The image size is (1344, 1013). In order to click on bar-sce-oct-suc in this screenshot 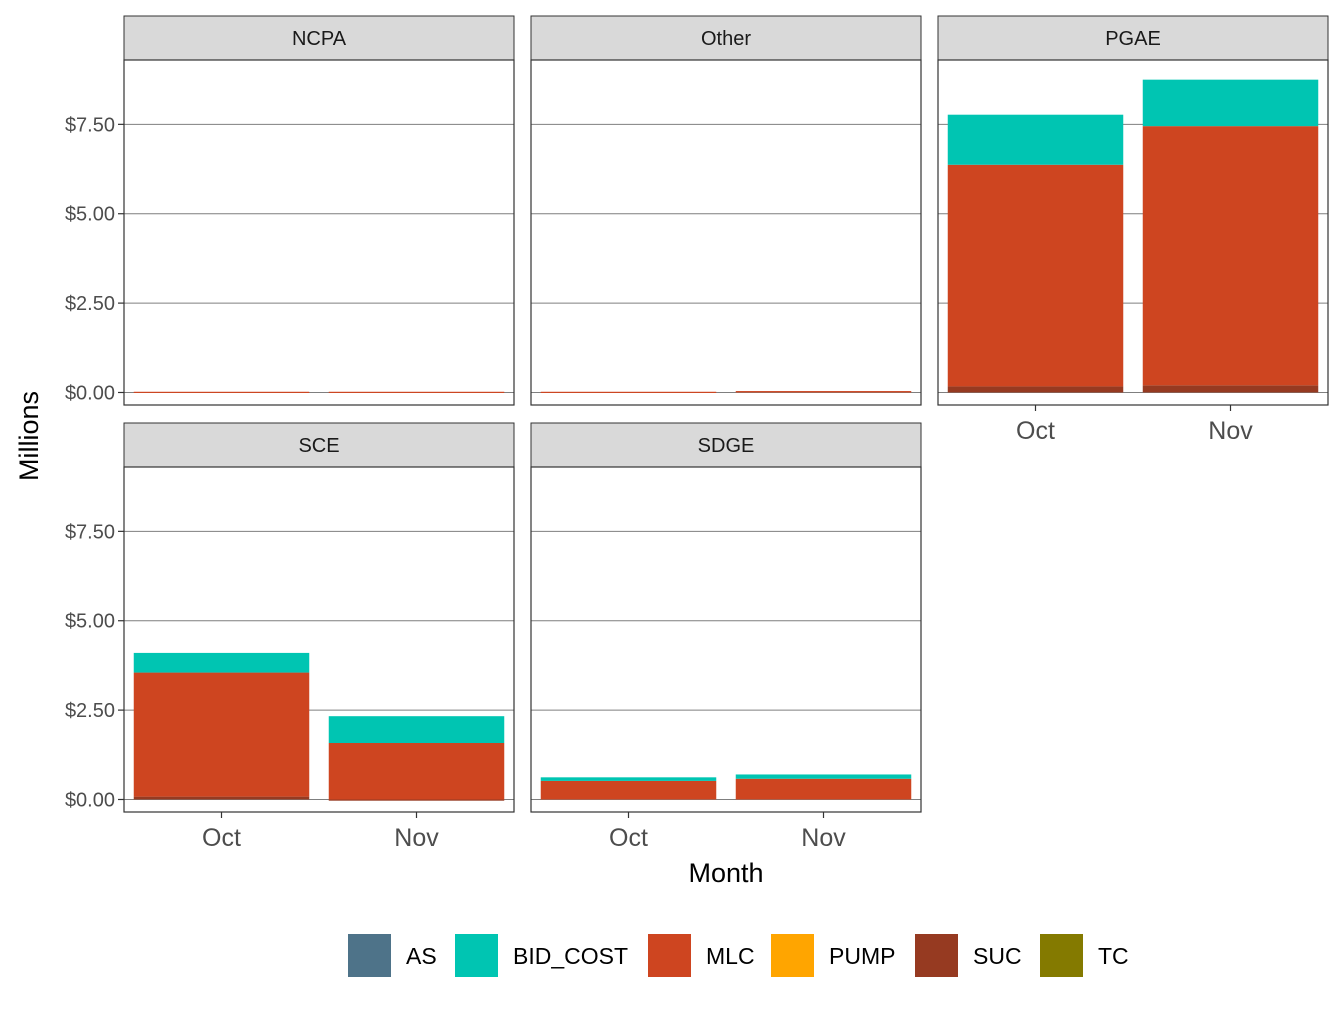, I will do `click(221, 798)`.